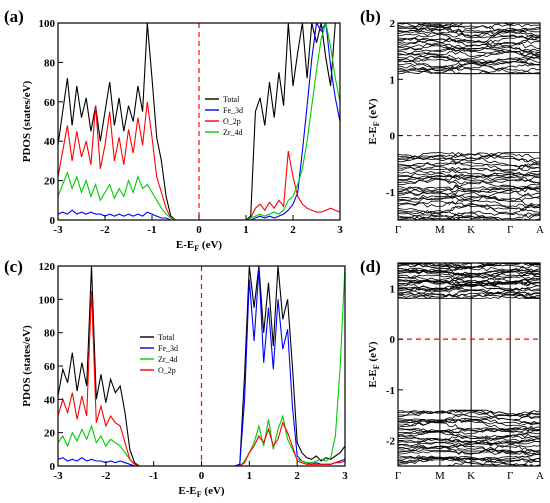 The width and height of the screenshot is (550, 503). I want to click on panel-label-c: (c), so click(13, 266).